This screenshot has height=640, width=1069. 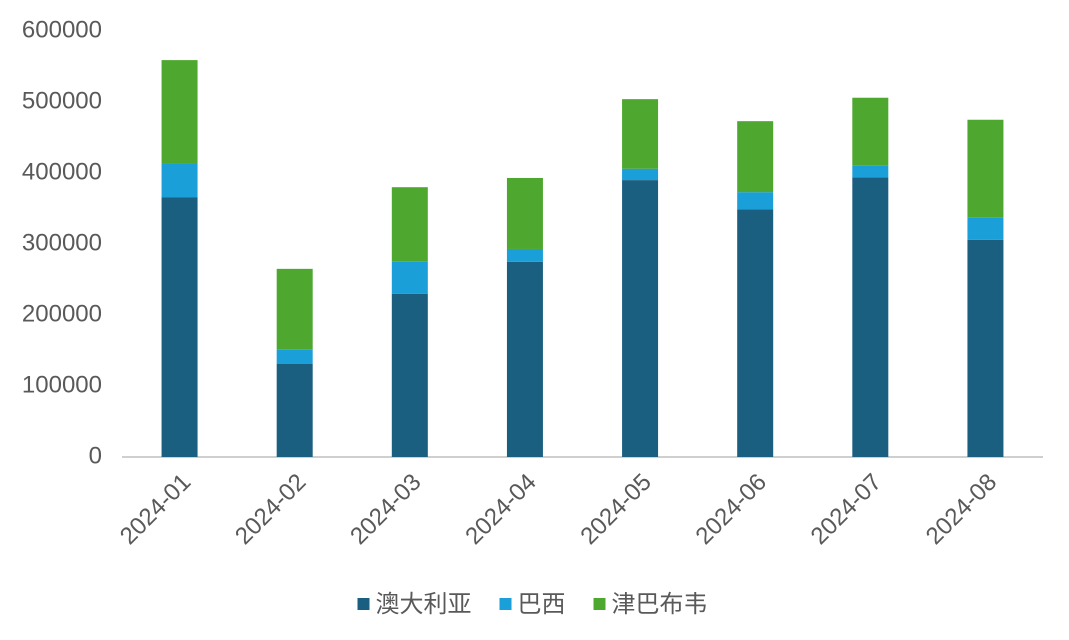 I want to click on x-tick-label: 2024-08, so click(x=961, y=509).